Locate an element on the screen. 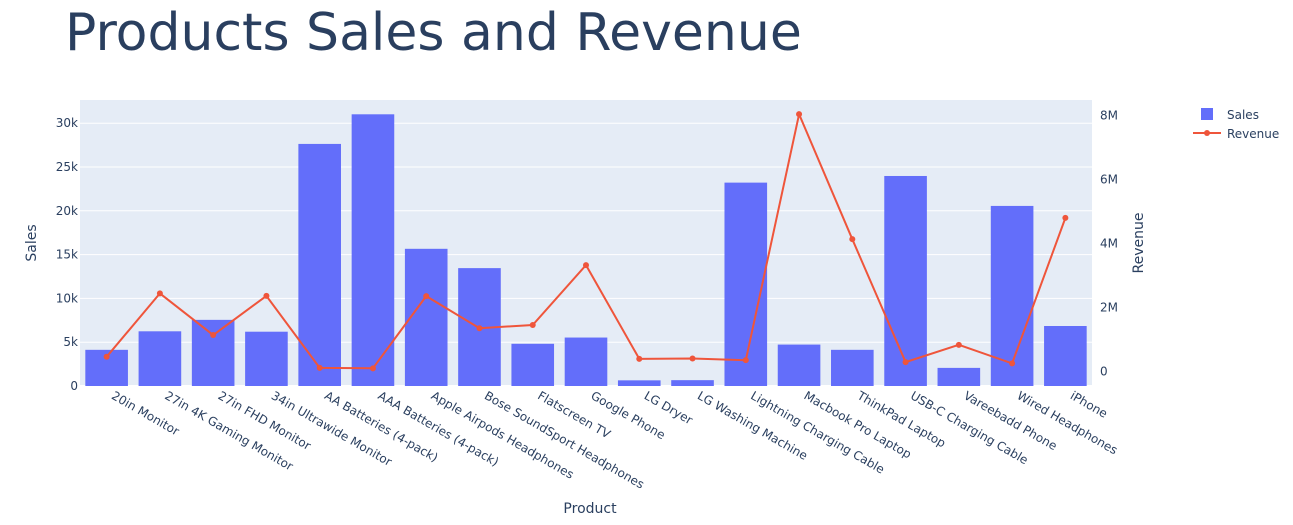  y2-tick-label: 4M is located at coordinates (1109, 243).